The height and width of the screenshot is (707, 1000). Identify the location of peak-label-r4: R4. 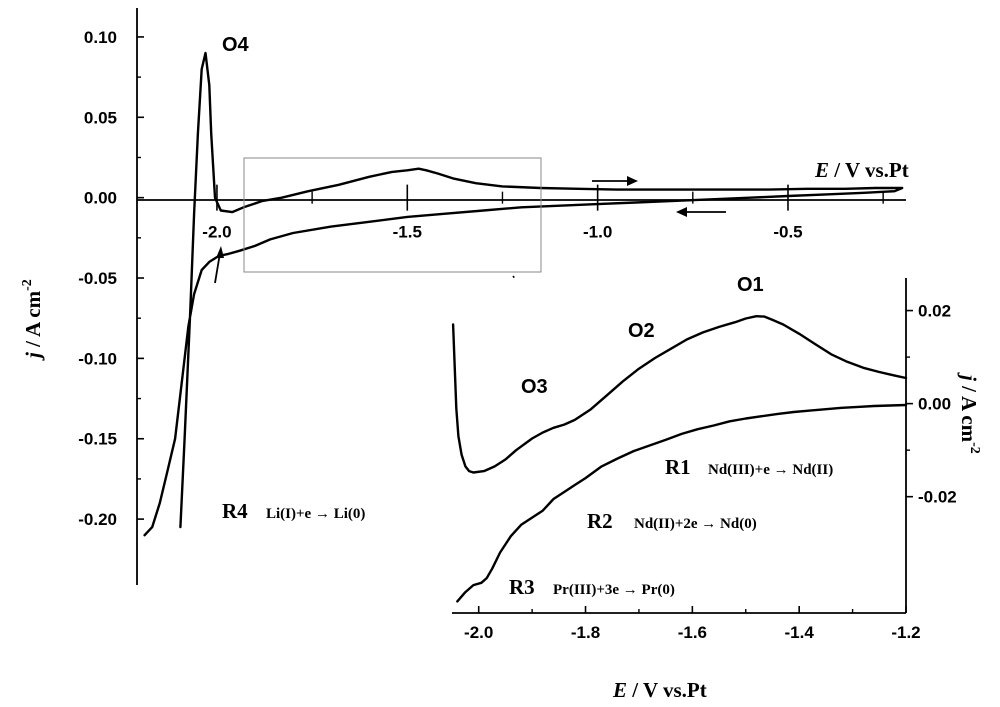
(235, 511).